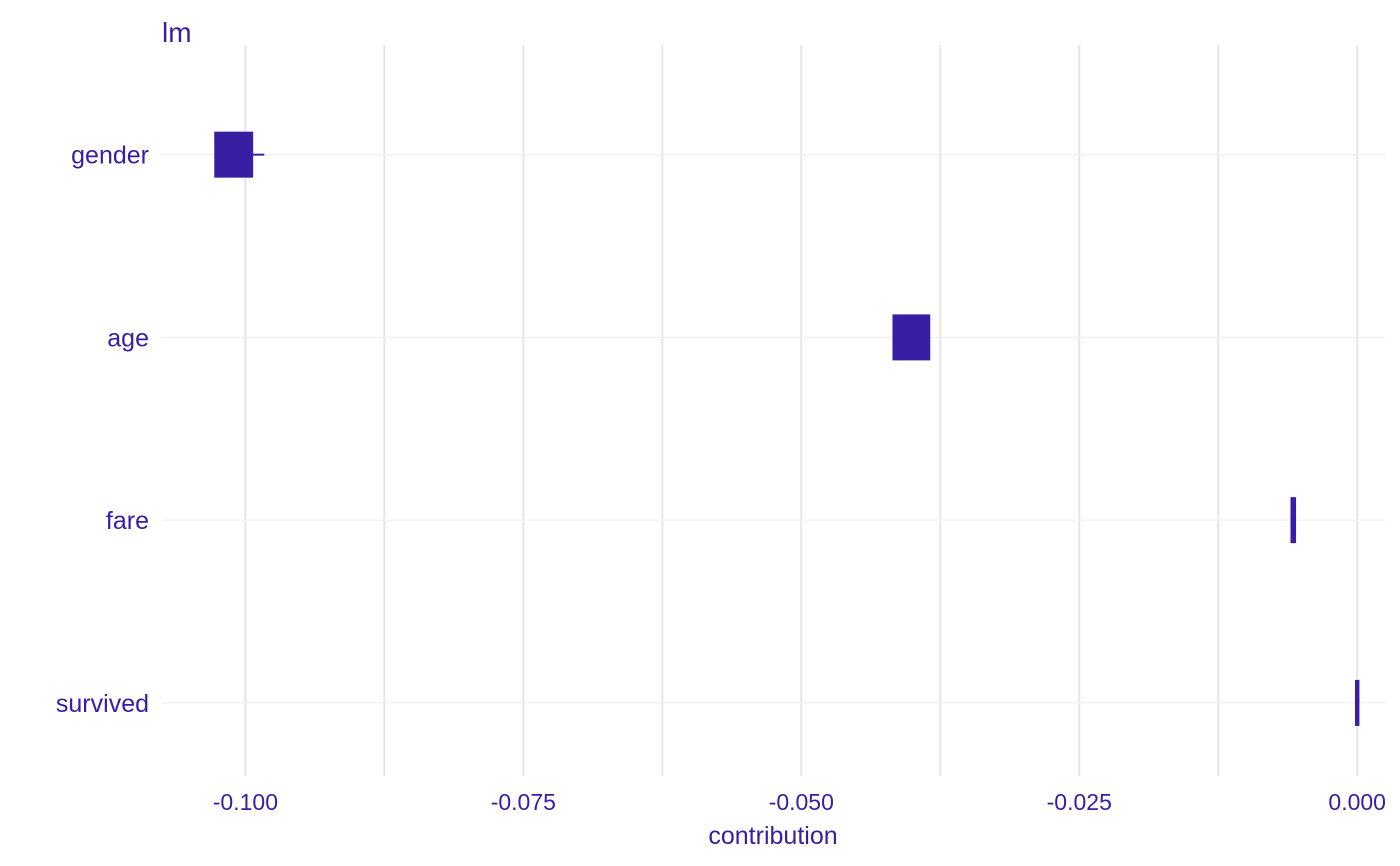  Describe the element at coordinates (772, 836) in the screenshot. I see `x-axis-title: contribution` at that location.